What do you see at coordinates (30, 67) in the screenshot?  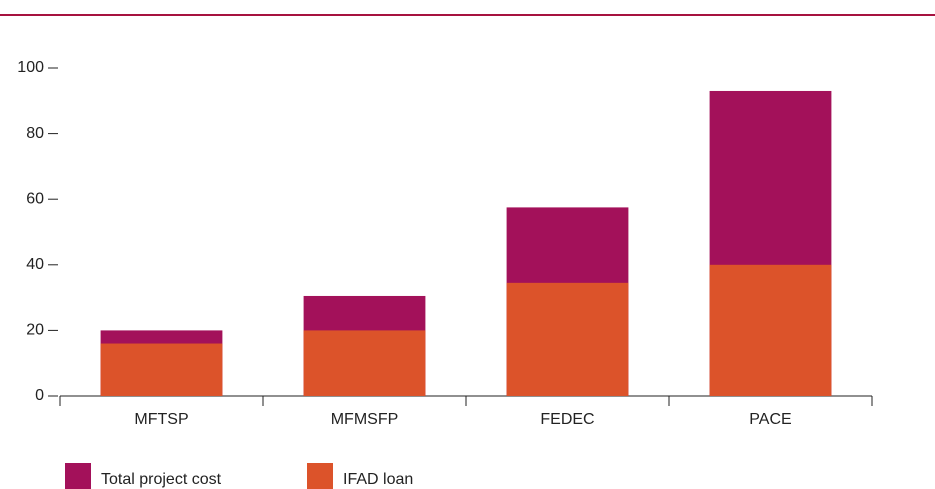 I see `y-tick-label: 100` at bounding box center [30, 67].